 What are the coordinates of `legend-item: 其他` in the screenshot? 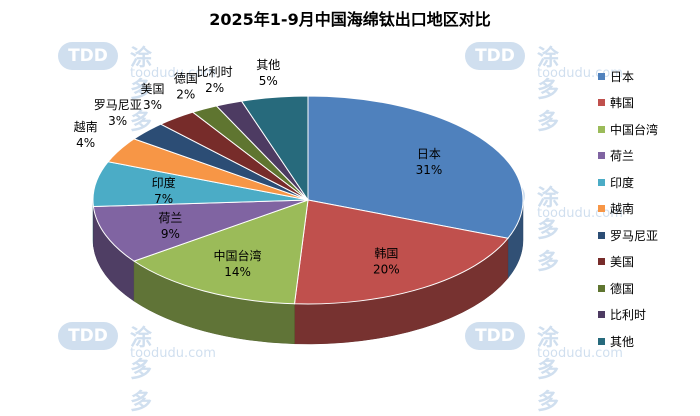 It's located at (616, 341).